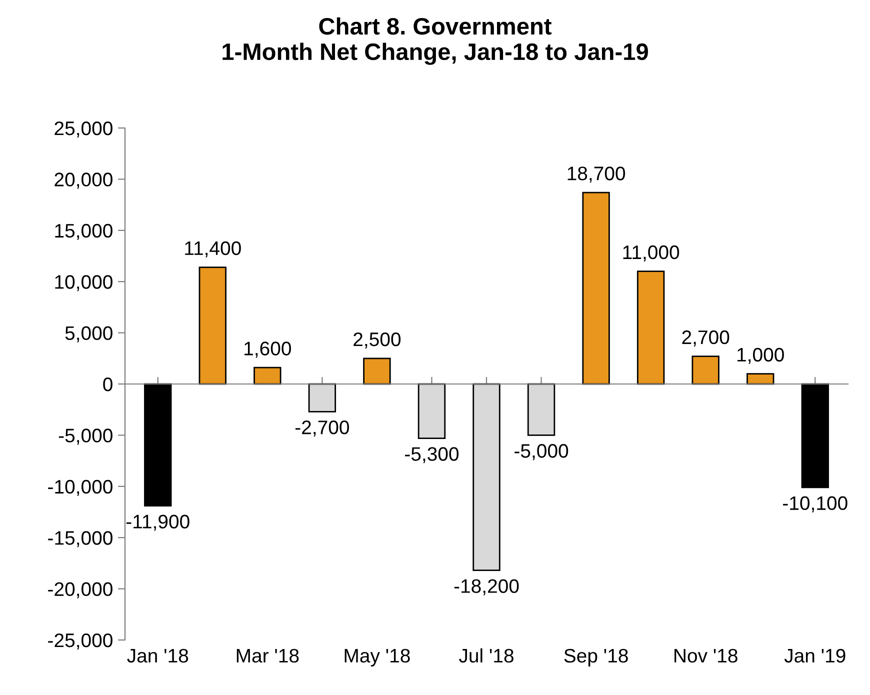  Describe the element at coordinates (706, 338) in the screenshot. I see `data-label: 2,700` at that location.